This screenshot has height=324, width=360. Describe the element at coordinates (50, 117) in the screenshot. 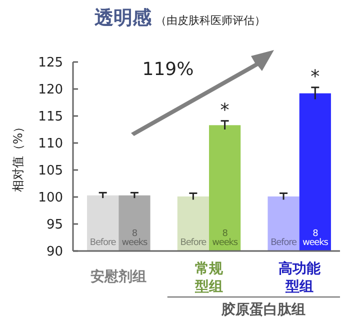

I see `y-tick-label: 115` at that location.